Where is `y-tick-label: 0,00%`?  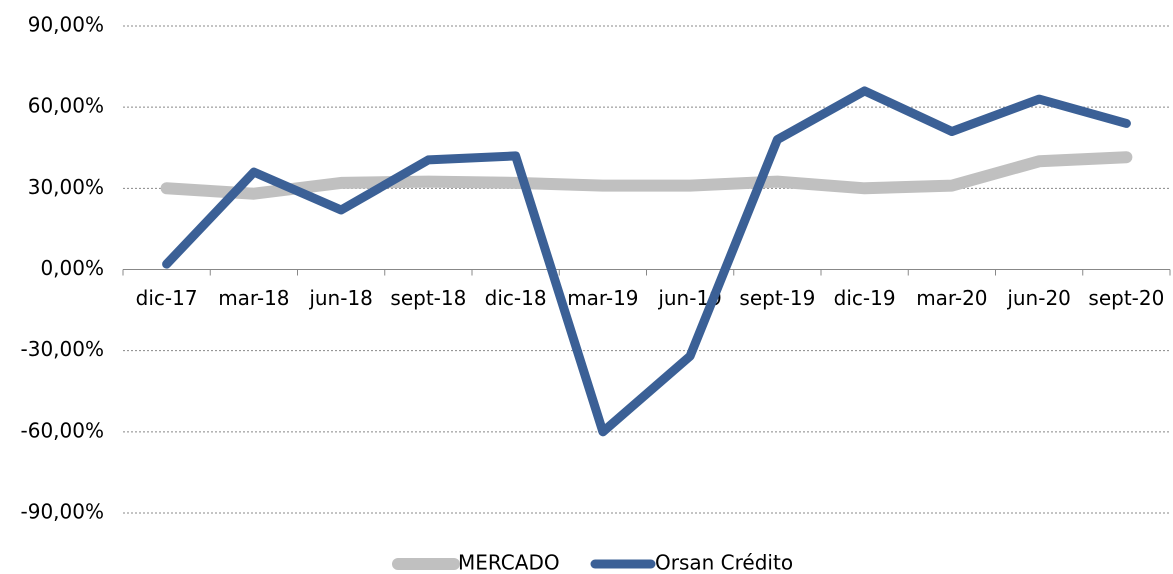 y-tick-label: 0,00% is located at coordinates (72, 268).